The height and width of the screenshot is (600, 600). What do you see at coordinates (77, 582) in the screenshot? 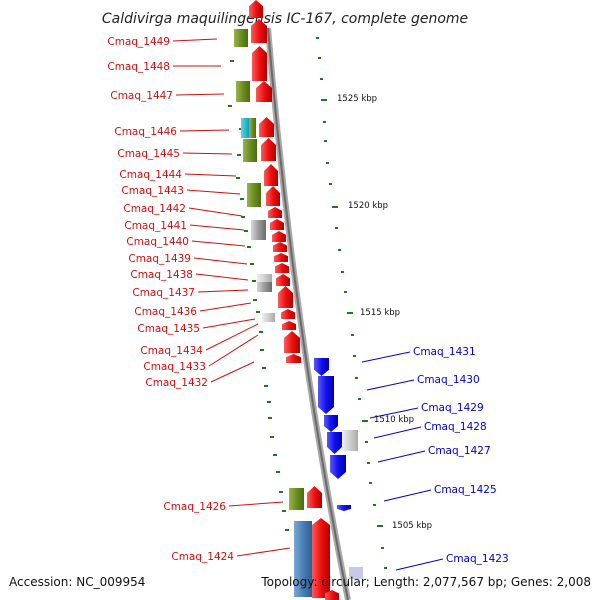
I see `accession-text: Accession: NC_009954` at bounding box center [77, 582].